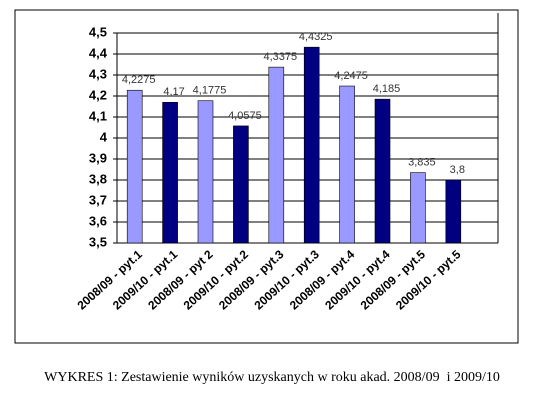 The image size is (544, 403). What do you see at coordinates (98, 157) in the screenshot?
I see `y-tick-label: 3,9` at bounding box center [98, 157].